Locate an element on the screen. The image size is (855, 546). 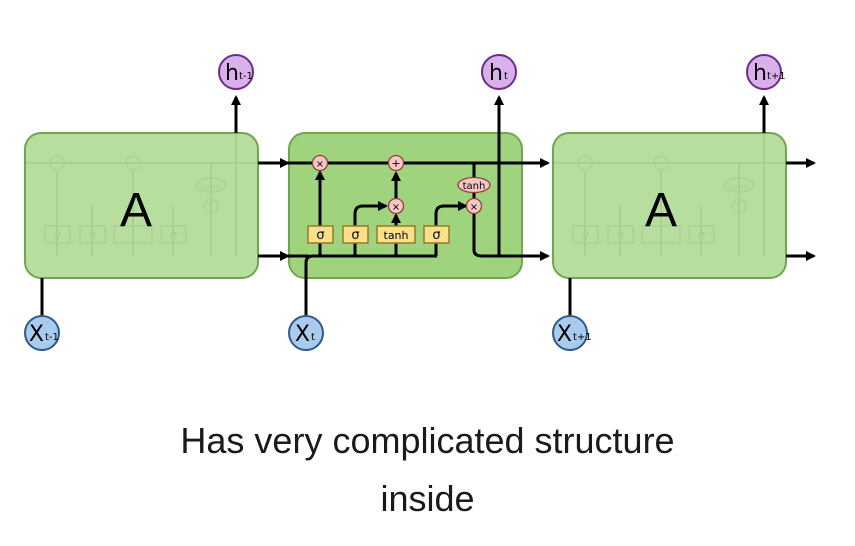
pointwise-tanh: tanh is located at coordinates (474, 185).